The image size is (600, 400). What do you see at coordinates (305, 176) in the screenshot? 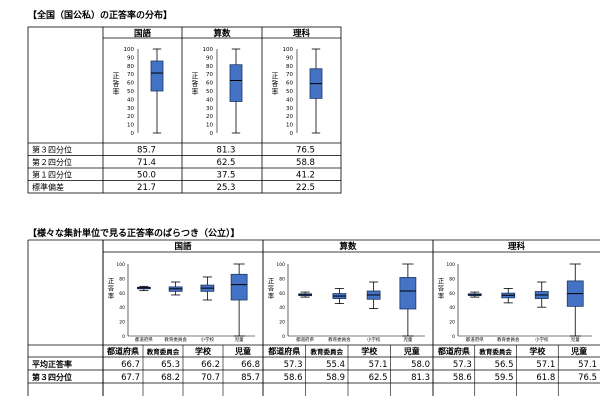
I see `row-value: 41.2` at bounding box center [305, 176].